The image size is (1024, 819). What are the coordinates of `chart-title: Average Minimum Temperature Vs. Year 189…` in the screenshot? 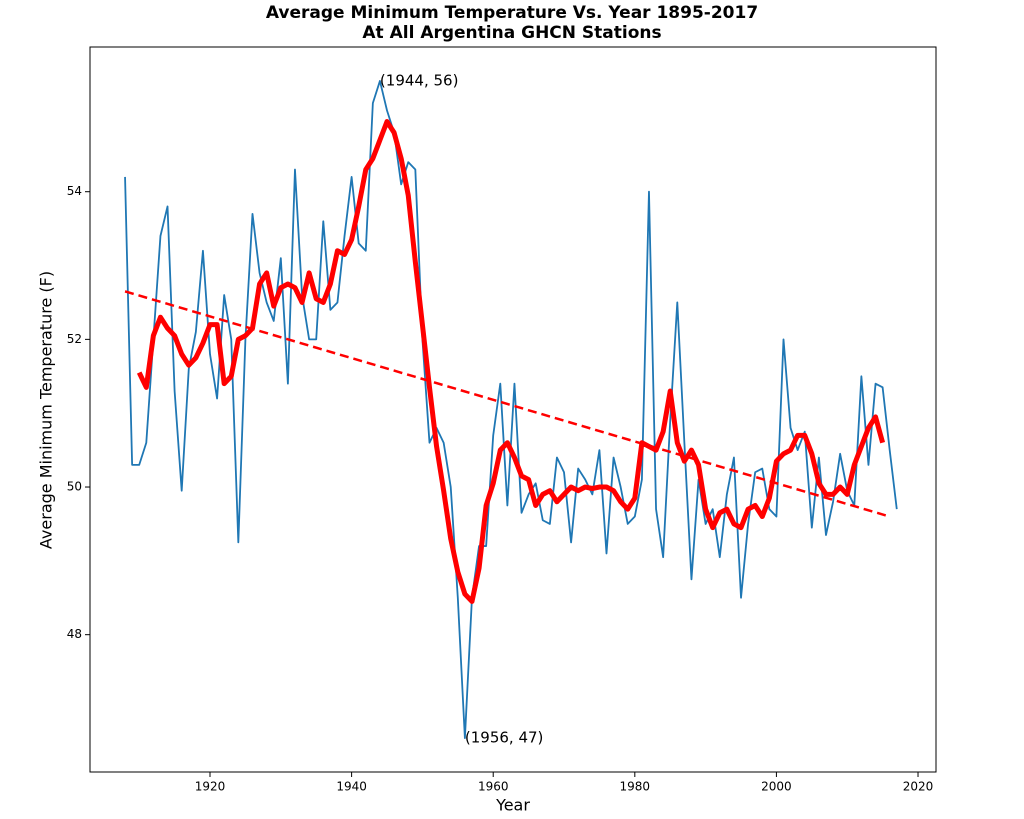 It's located at (512, 13).